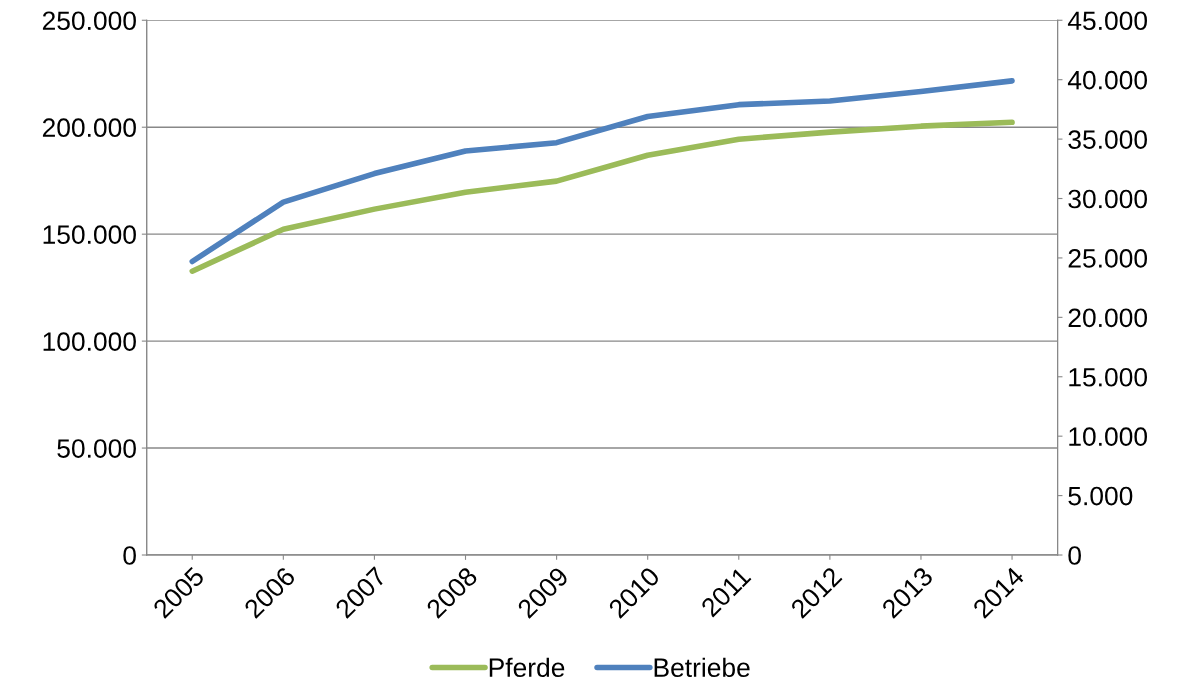 The width and height of the screenshot is (1183, 699). Describe the element at coordinates (1107, 80) in the screenshot. I see `y2-tick-label: 40.000` at that location.